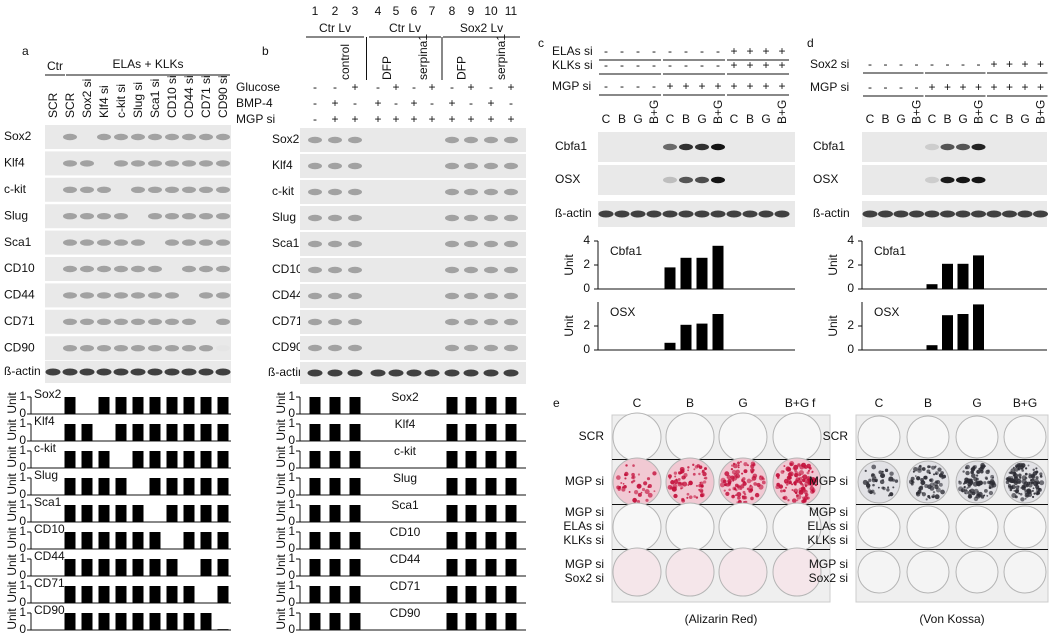 Image resolution: width=1050 pixels, height=635 pixels. Describe the element at coordinates (626, 251) in the screenshot. I see `chart-label: Cbfa1` at that location.